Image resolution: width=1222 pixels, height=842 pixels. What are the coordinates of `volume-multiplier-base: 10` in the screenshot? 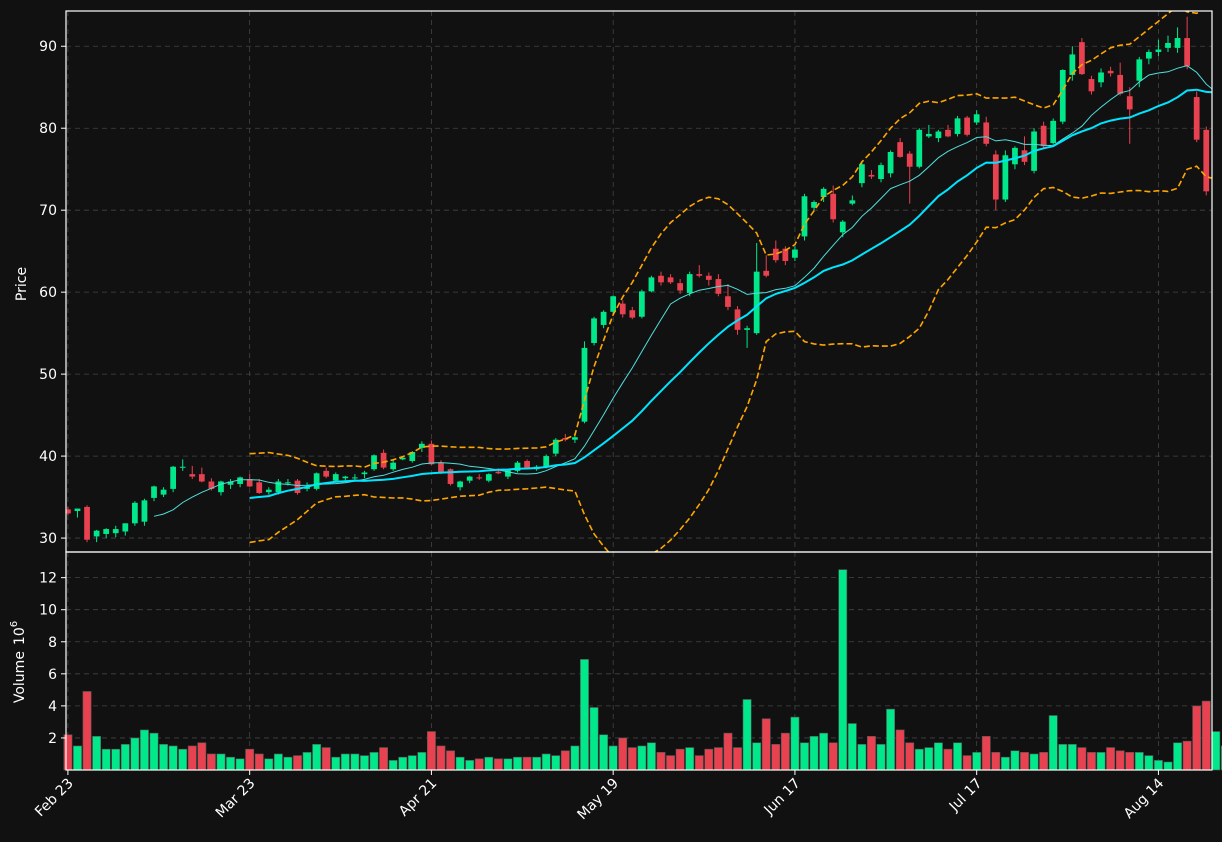 It's located at (20, 636).